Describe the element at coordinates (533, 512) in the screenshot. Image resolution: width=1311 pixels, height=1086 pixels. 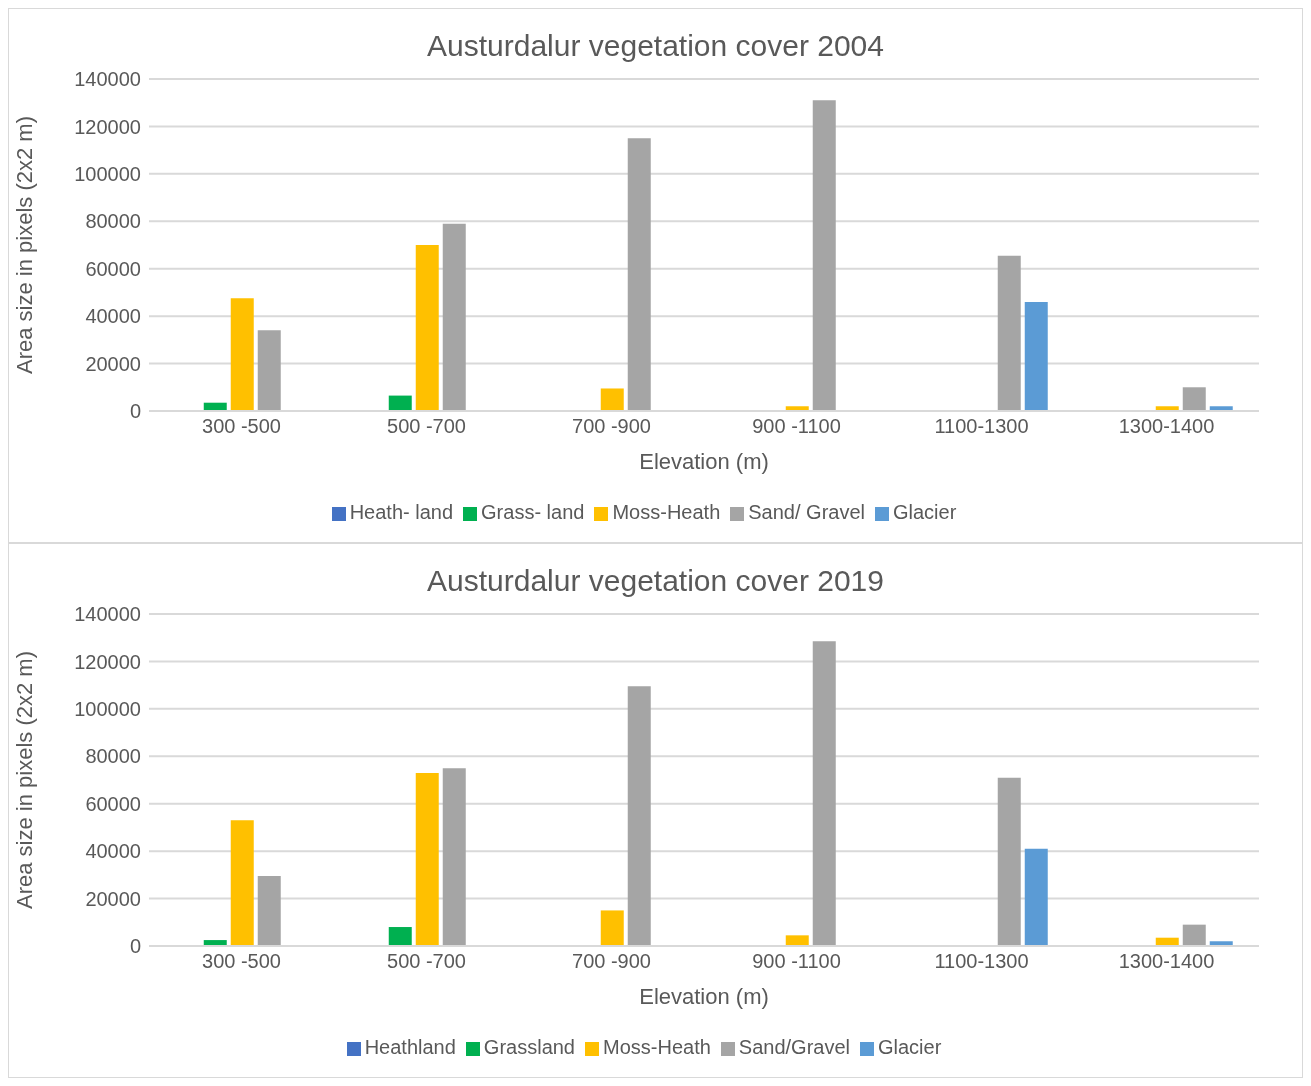
I see `legend-label: Grass- land` at that location.